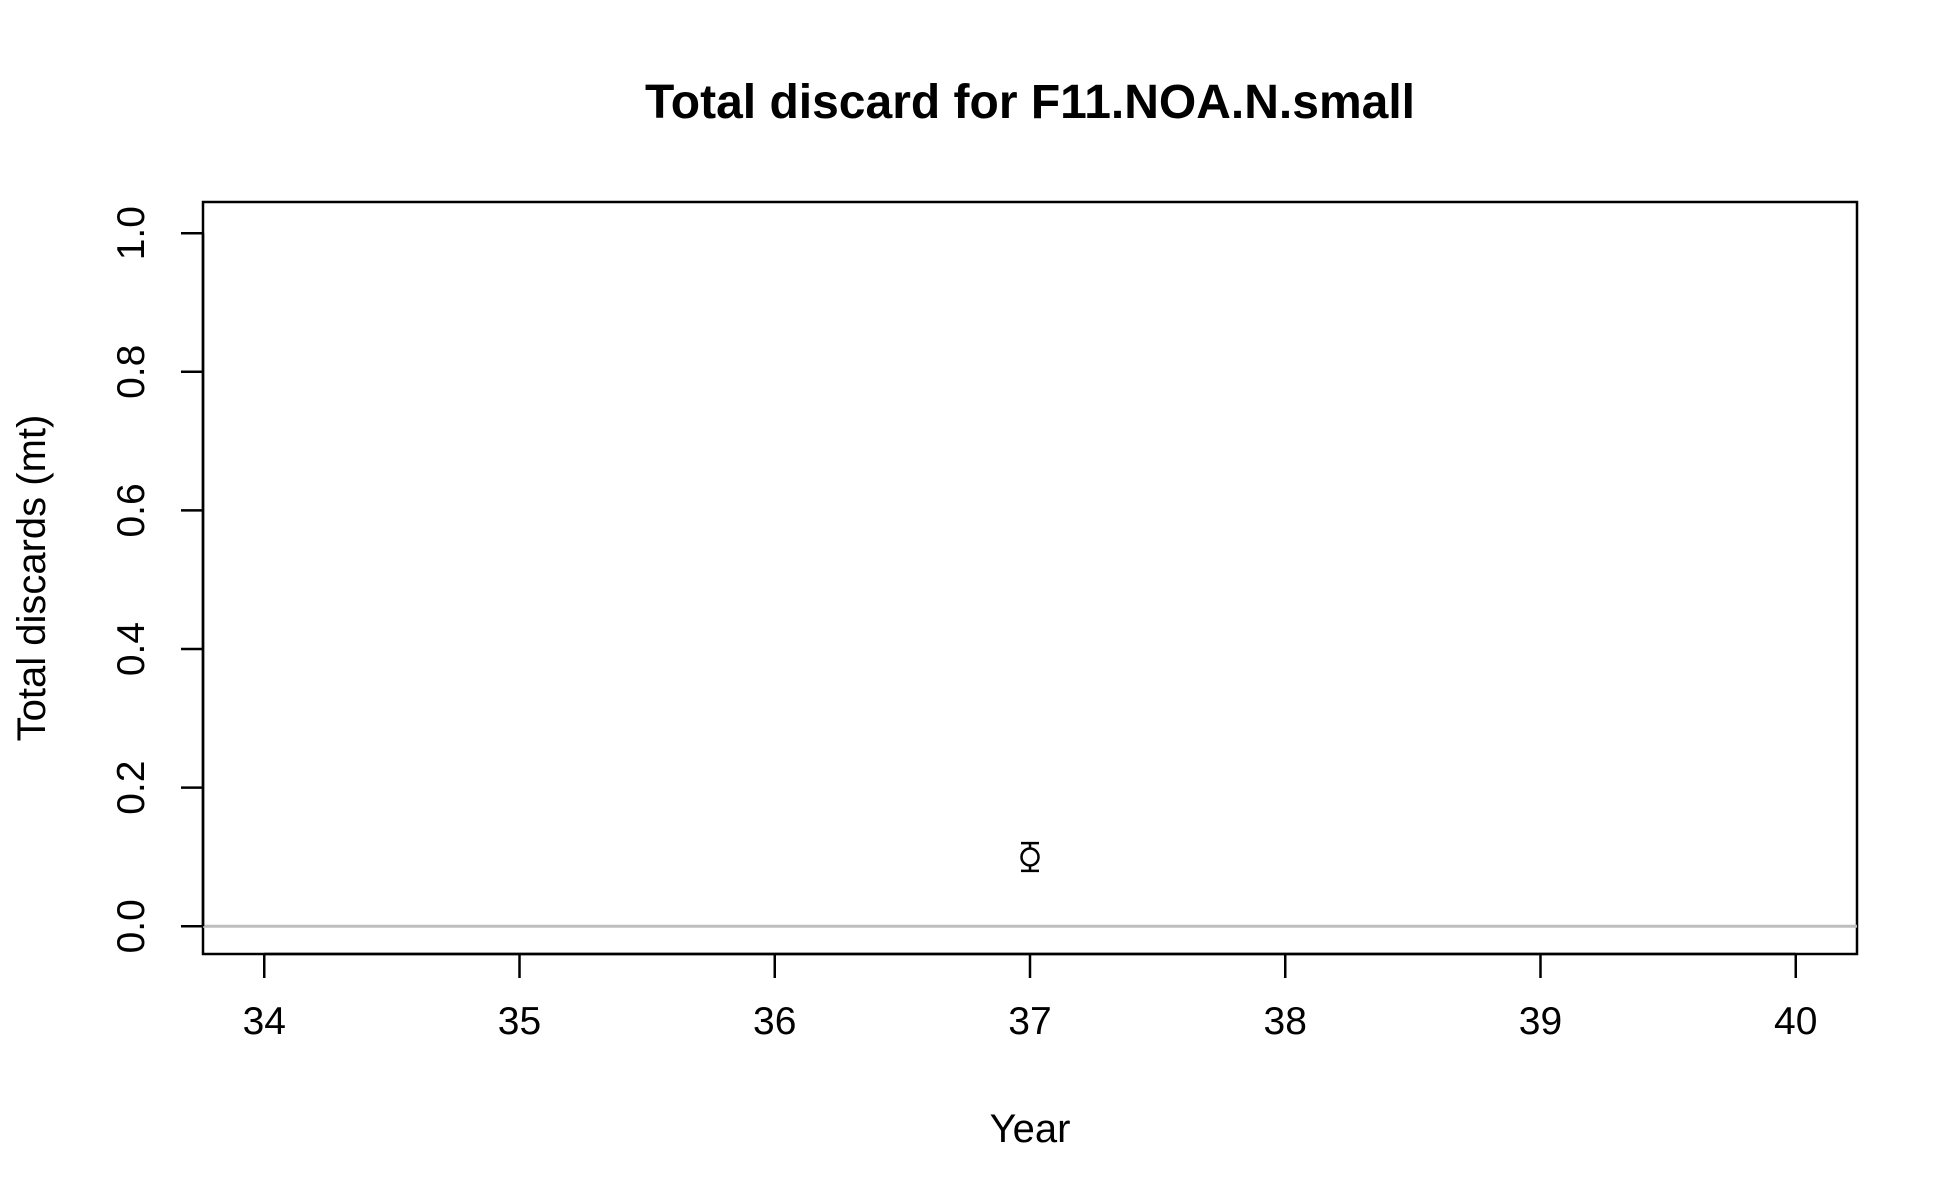  What do you see at coordinates (131, 233) in the screenshot?
I see `y-tick-label-5: 1.0` at bounding box center [131, 233].